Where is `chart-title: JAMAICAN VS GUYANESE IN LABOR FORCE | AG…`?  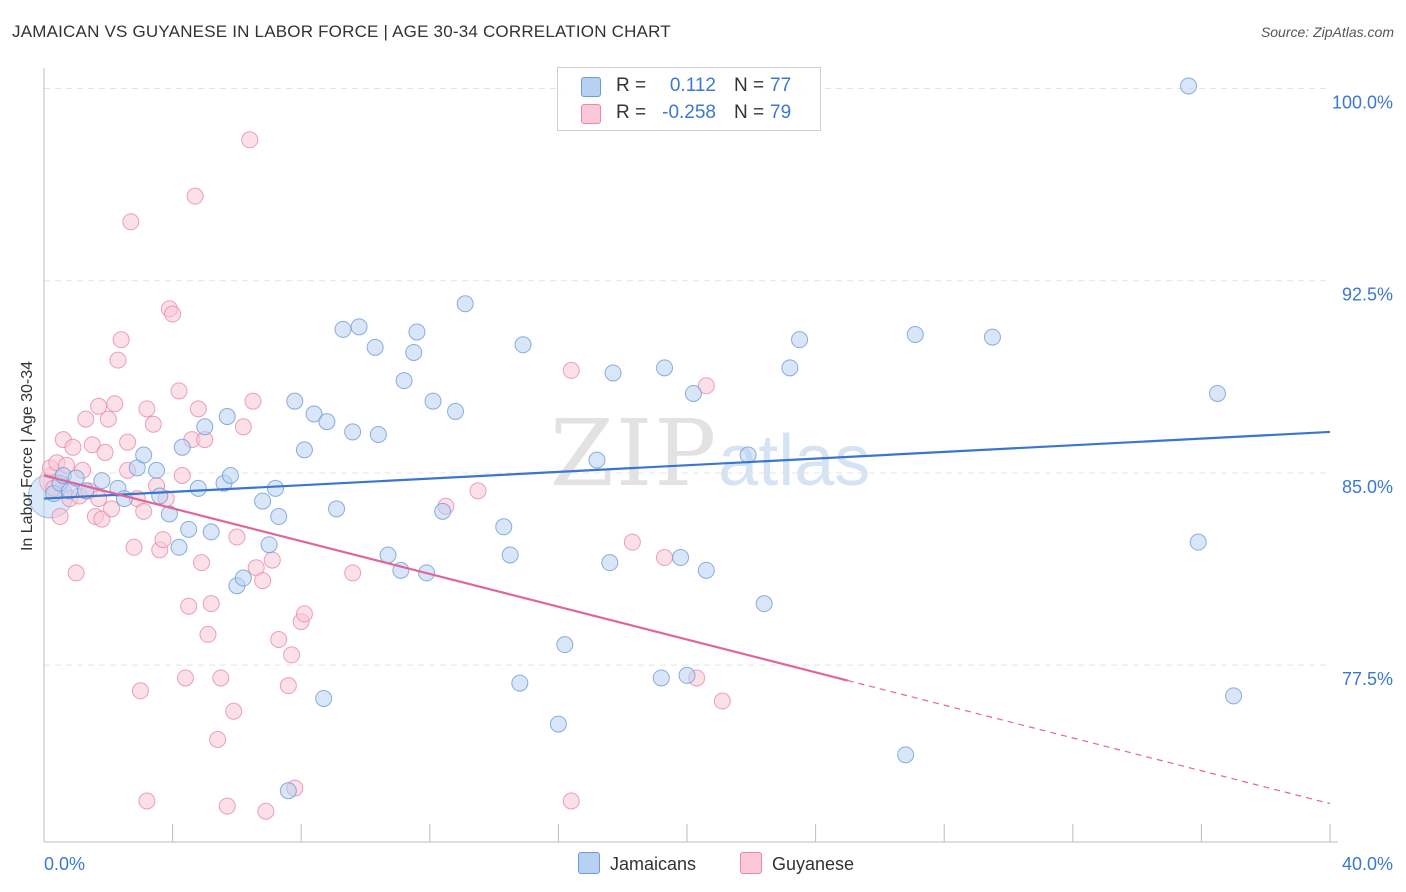
chart-title: JAMAICAN VS GUYANESE IN LABOR FORCE | AG… is located at coordinates (341, 31).